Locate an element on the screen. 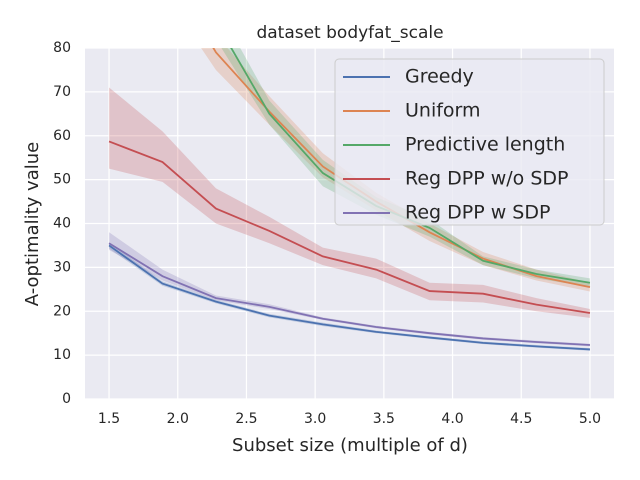 This screenshot has width=640, height=480. x-tick-label: 3.0 is located at coordinates (315, 419).